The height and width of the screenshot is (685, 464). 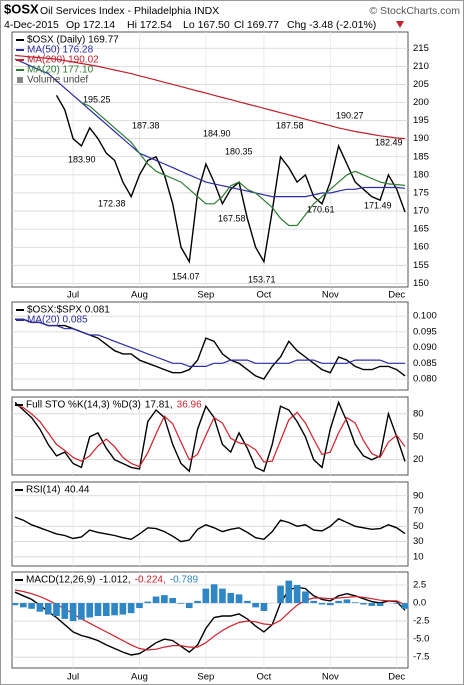 What do you see at coordinates (400, 24) in the screenshot?
I see `down-arrow` at bounding box center [400, 24].